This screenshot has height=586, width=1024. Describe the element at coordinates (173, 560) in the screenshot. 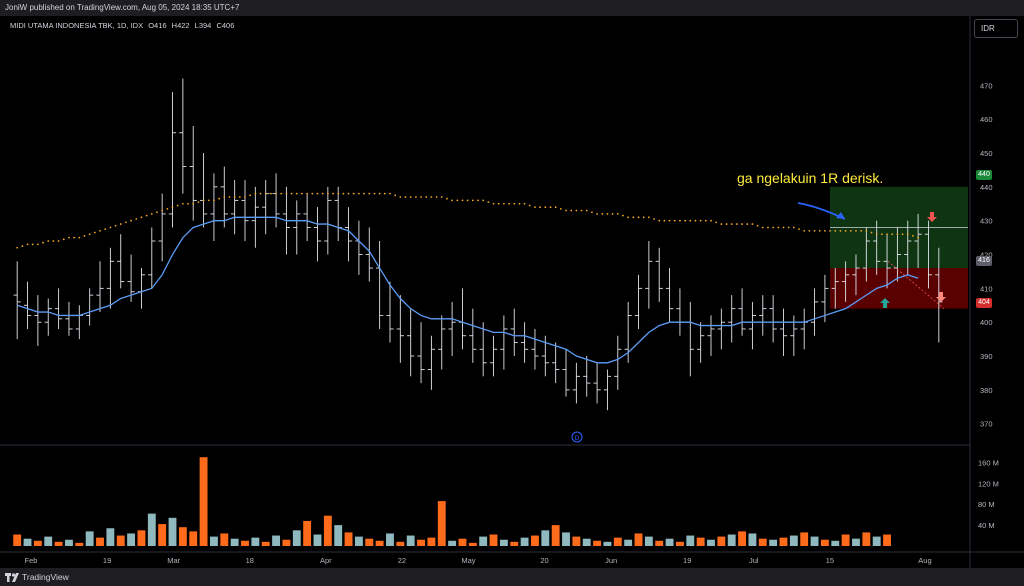

I see `time-tick-label: Mar` at that location.